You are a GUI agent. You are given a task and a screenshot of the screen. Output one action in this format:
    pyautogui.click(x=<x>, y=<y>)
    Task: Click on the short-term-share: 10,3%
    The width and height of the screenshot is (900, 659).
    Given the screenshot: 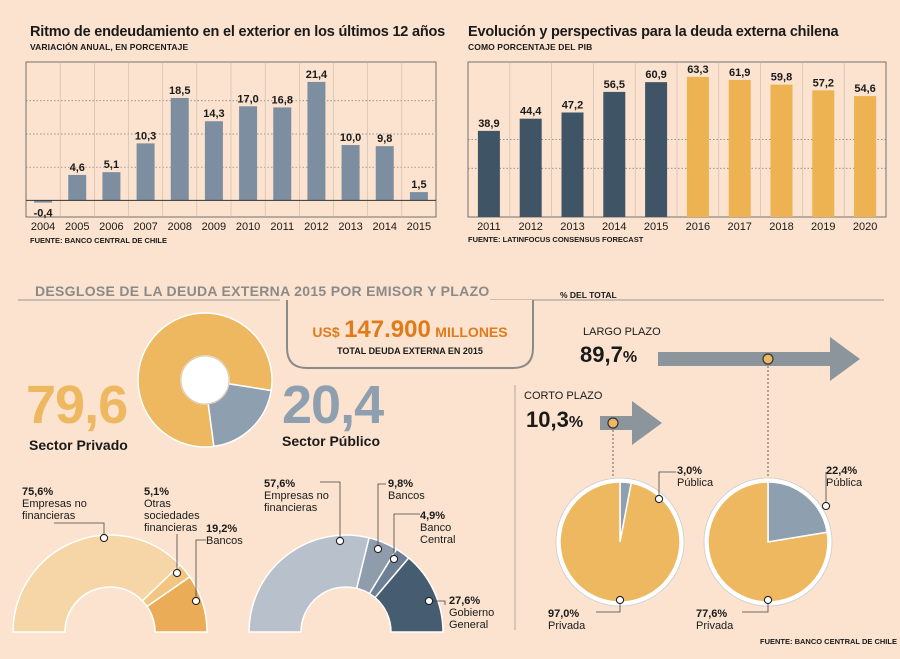 What is the action you would take?
    pyautogui.click(x=554, y=420)
    